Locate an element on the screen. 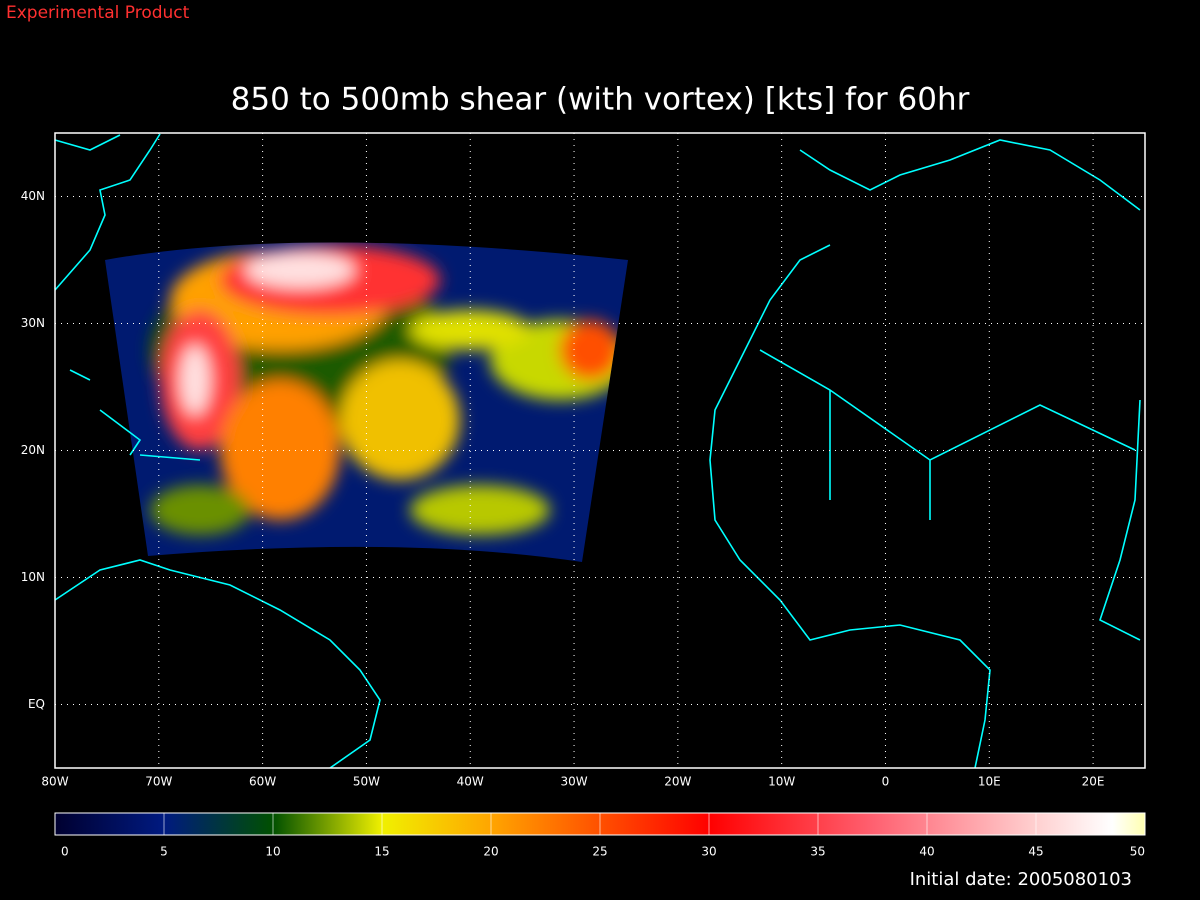 This screenshot has width=1200, height=900. colorbar-tick-label: 50 is located at coordinates (1137, 852).